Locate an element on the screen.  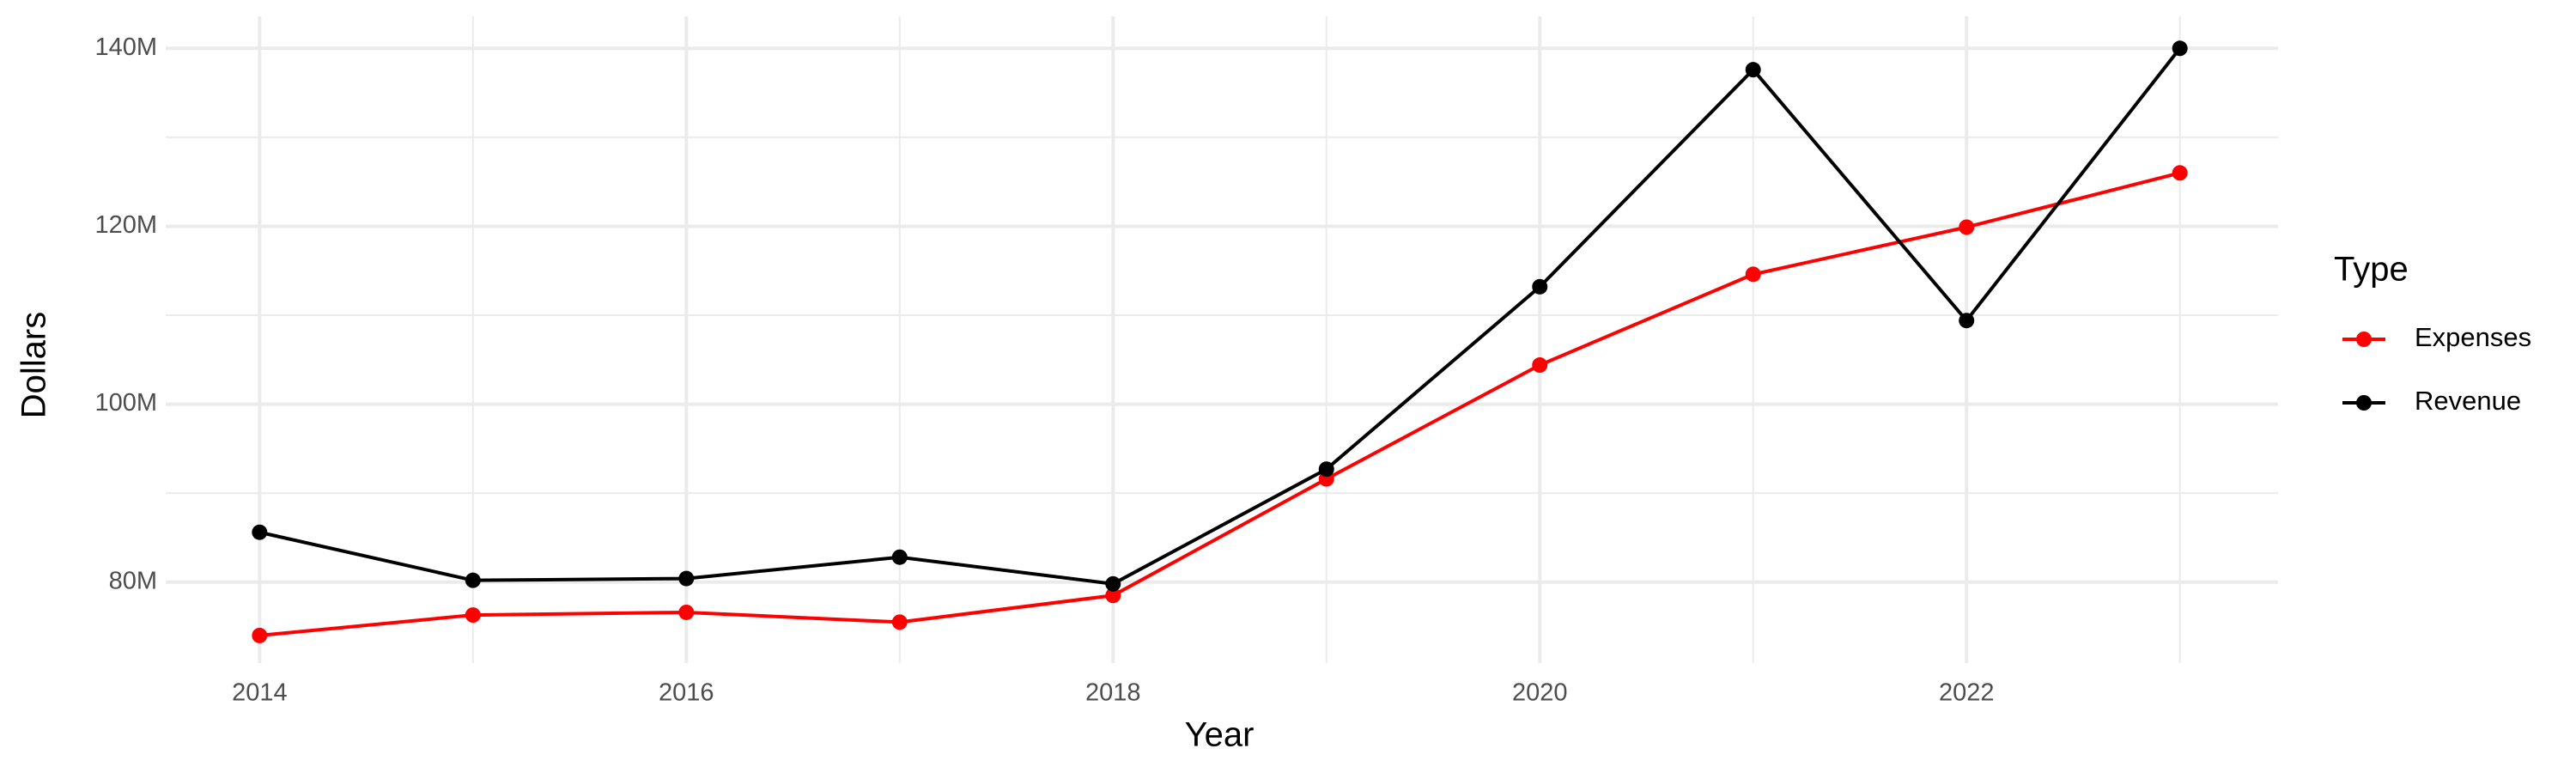
y-tick-label: 100M is located at coordinates (126, 403).